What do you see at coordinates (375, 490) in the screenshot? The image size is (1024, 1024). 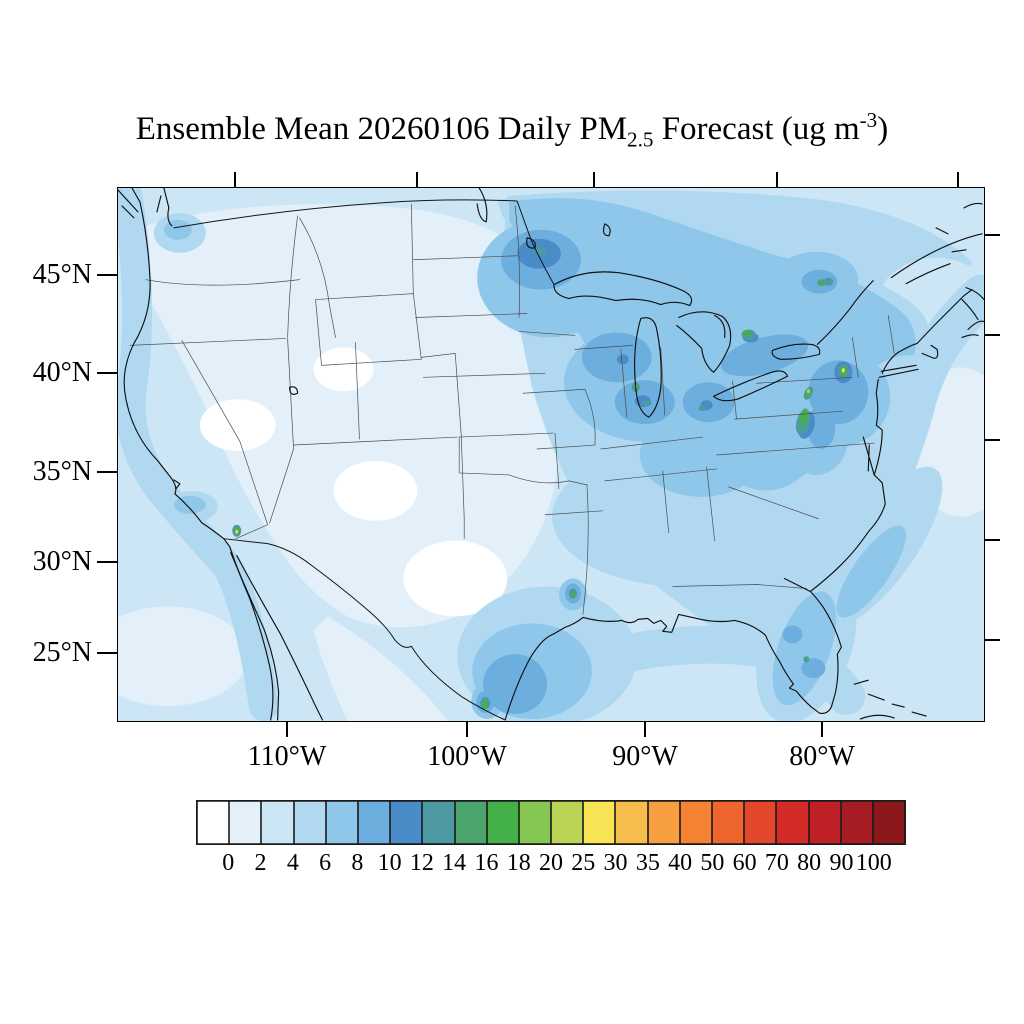 I see `contour-white-four-corners` at bounding box center [375, 490].